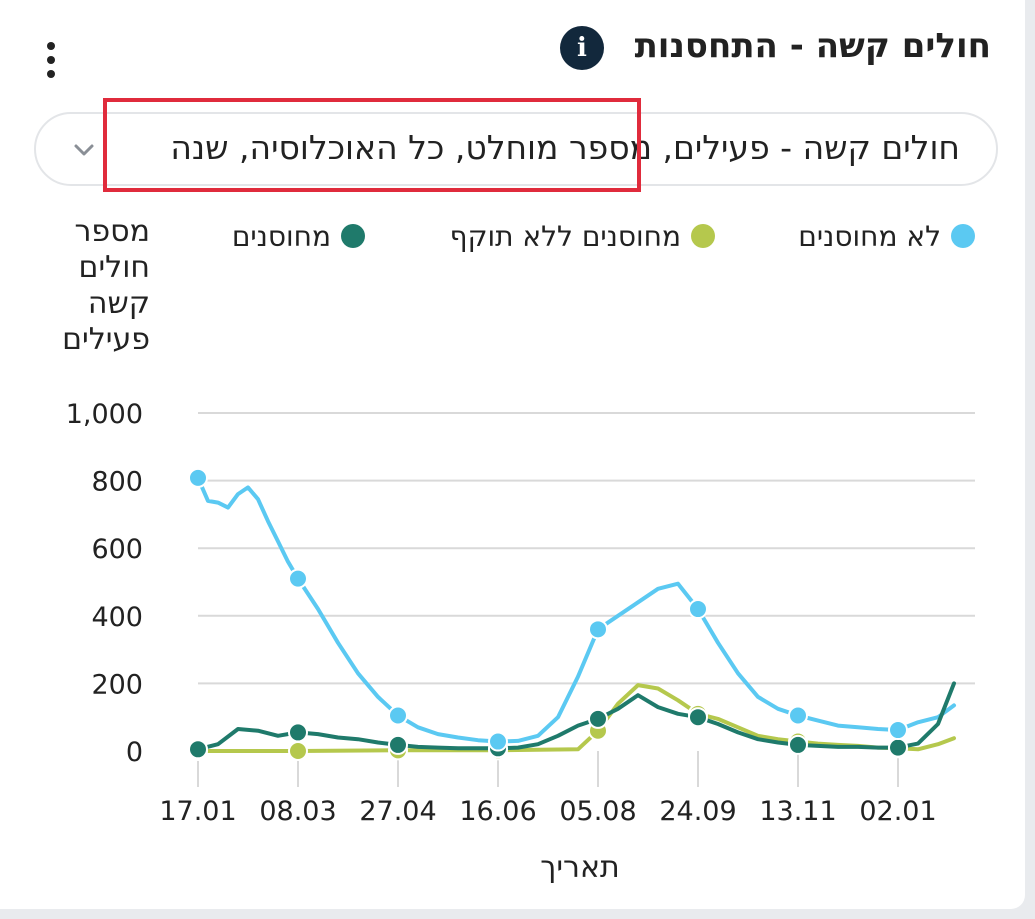  What do you see at coordinates (597, 811) in the screenshot?
I see `x-tick-label: 05.08` at bounding box center [597, 811].